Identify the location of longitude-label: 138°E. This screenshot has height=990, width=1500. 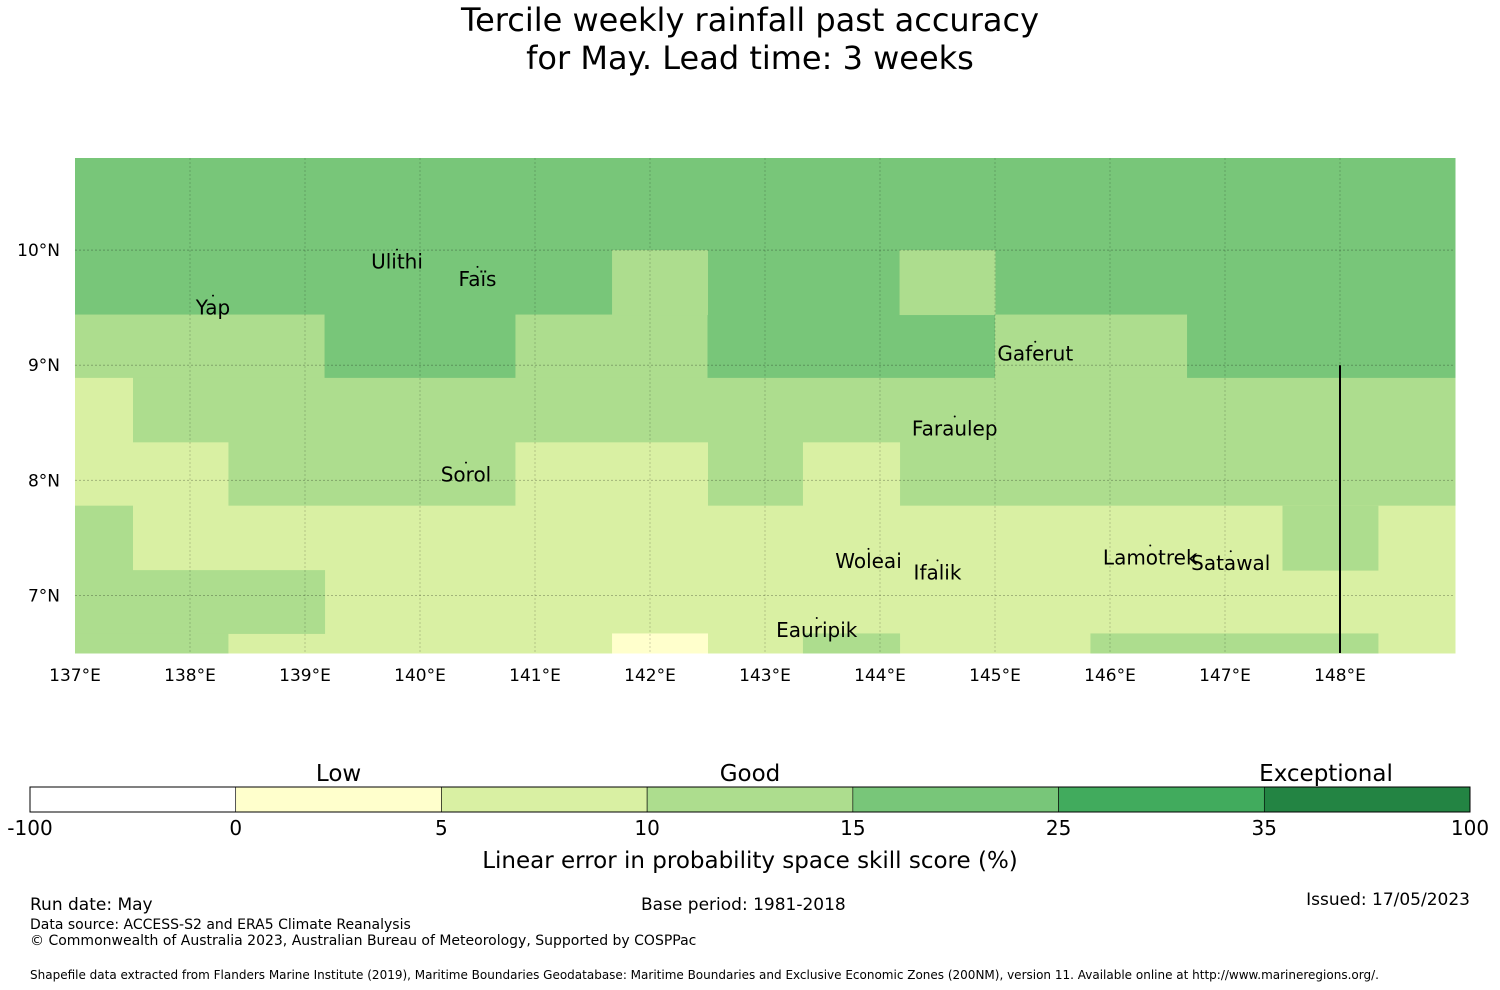
(190, 676).